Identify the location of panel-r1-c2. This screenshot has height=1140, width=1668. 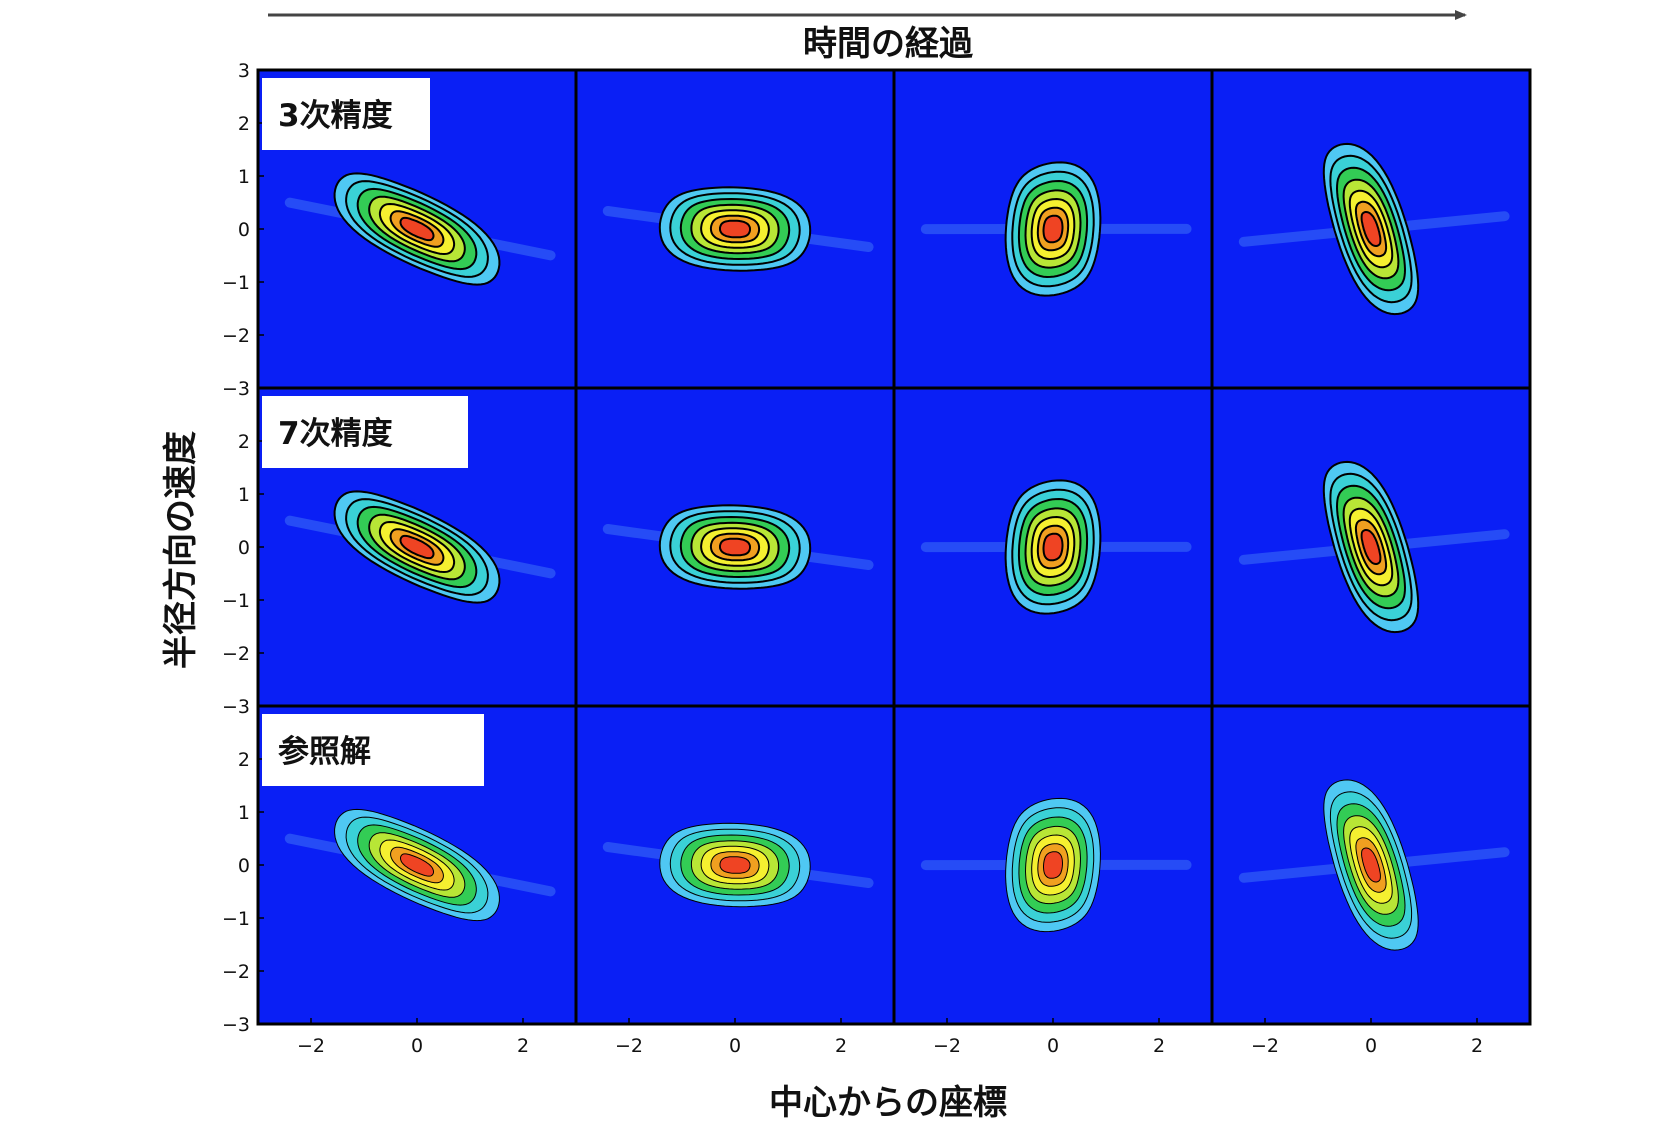
(1053, 547).